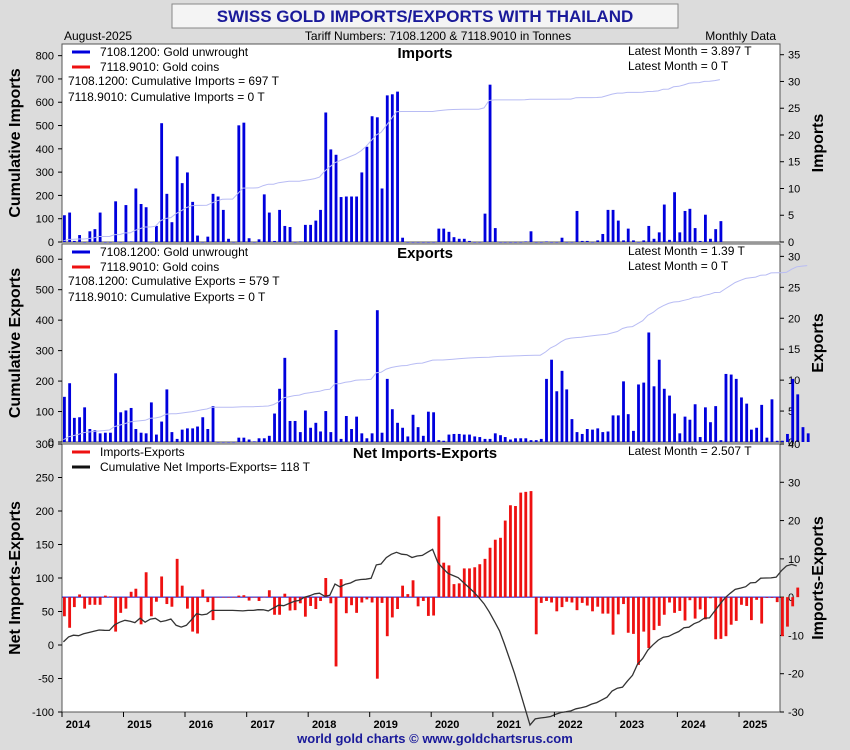 The image size is (850, 750). Describe the element at coordinates (159, 67) in the screenshot. I see `imports-legend-text: 7118.9010: Gold coins` at that location.